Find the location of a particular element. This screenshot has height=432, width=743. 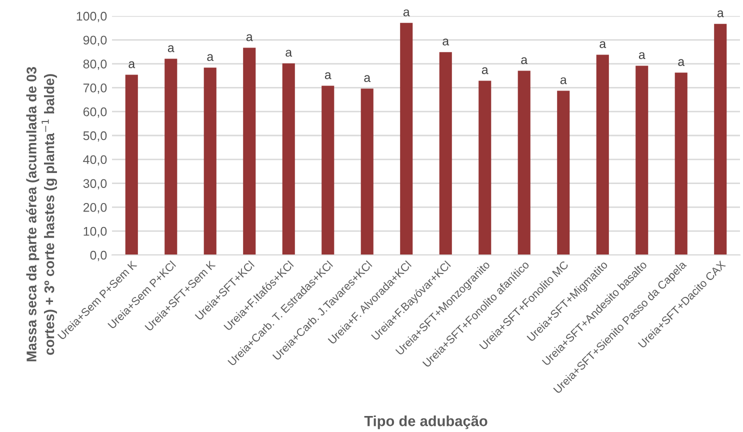

y-tick-label: 70,0 is located at coordinates (95, 89).